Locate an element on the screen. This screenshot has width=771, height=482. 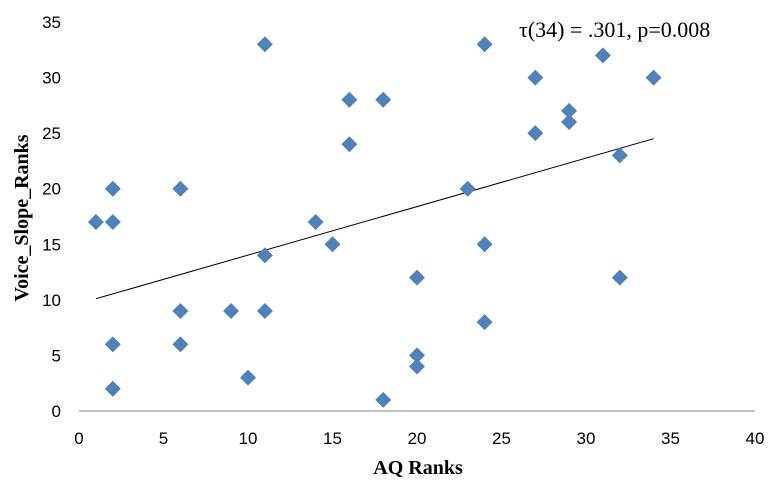
x-tick-label: 20 is located at coordinates (417, 438).